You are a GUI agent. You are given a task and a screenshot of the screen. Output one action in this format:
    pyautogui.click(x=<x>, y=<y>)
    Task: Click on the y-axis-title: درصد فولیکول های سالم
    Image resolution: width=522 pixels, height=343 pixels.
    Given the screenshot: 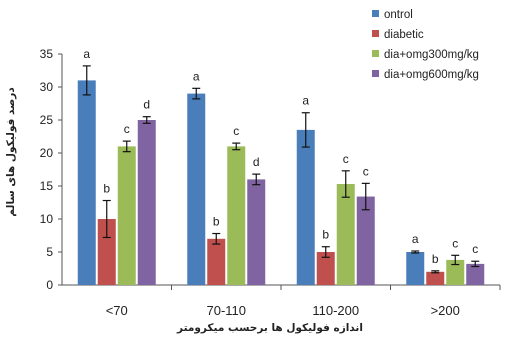 What is the action you would take?
    pyautogui.click(x=11, y=152)
    